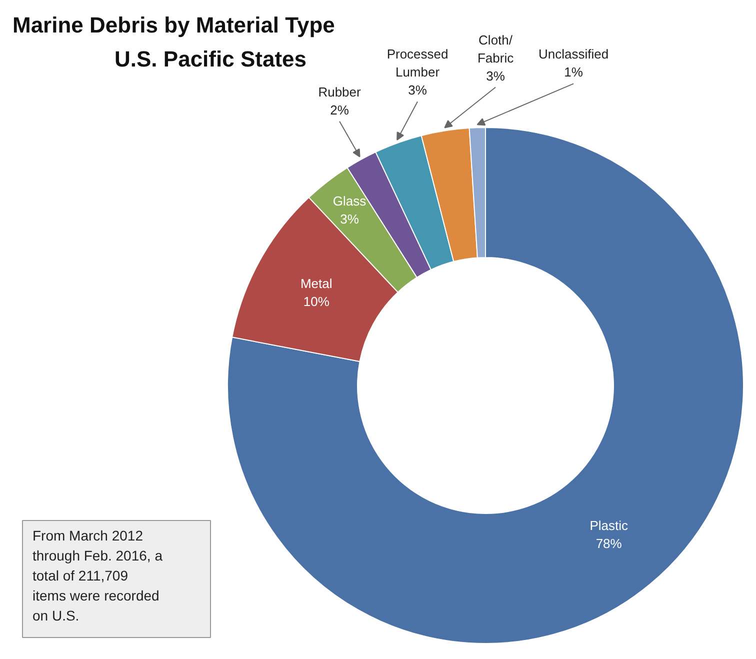  Describe the element at coordinates (316, 302) in the screenshot. I see `data-label: 10%` at that location.